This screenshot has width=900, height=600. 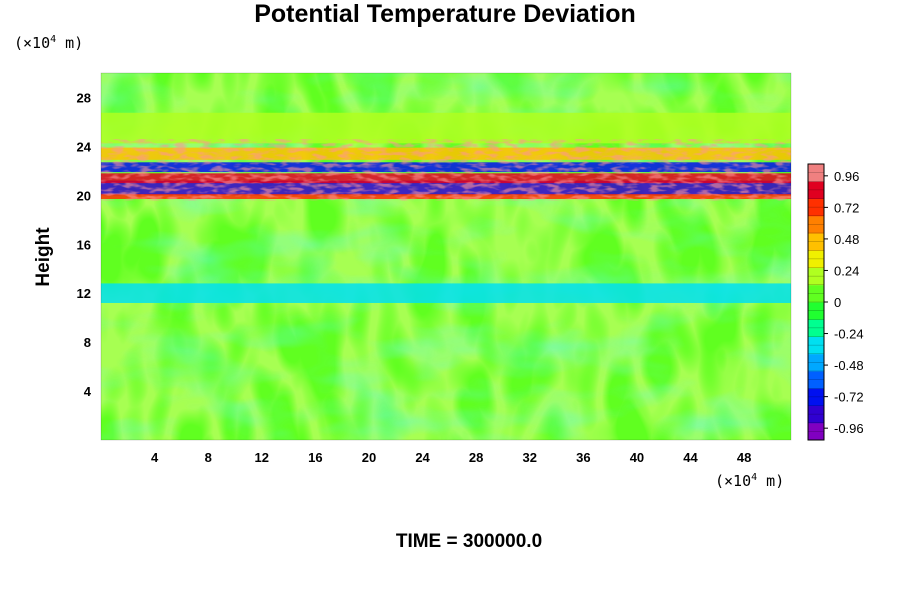 What do you see at coordinates (446, 170) in the screenshot?
I see `heatmap-turbulence` at bounding box center [446, 170].